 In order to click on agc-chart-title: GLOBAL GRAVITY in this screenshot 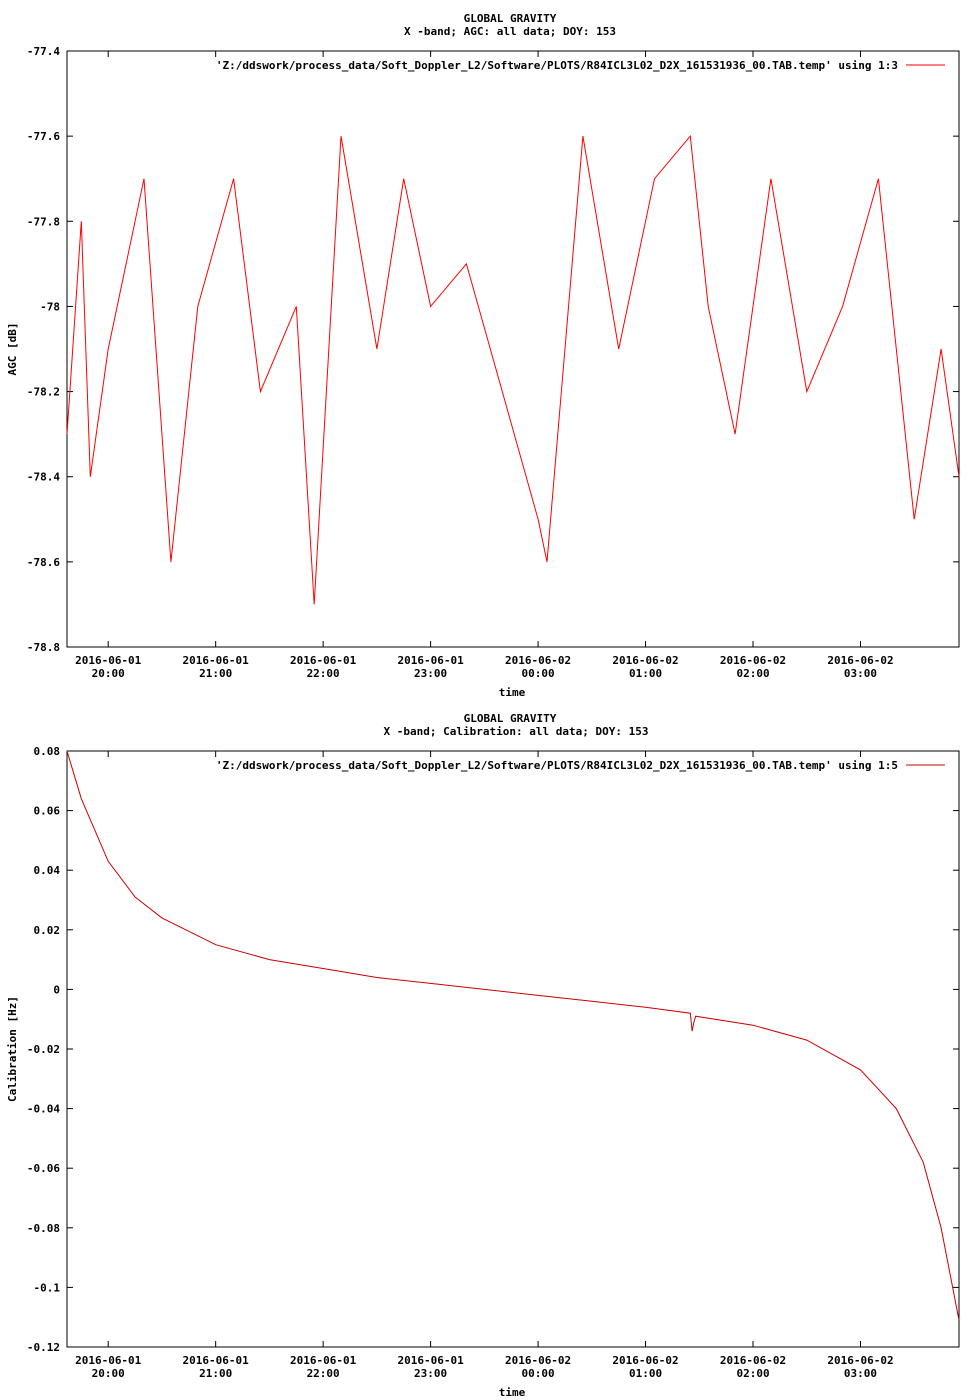, I will do `click(510, 18)`.